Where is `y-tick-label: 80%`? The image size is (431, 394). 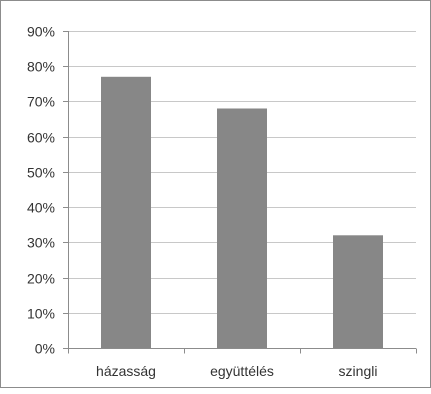 y-tick-label: 80% is located at coordinates (41, 67).